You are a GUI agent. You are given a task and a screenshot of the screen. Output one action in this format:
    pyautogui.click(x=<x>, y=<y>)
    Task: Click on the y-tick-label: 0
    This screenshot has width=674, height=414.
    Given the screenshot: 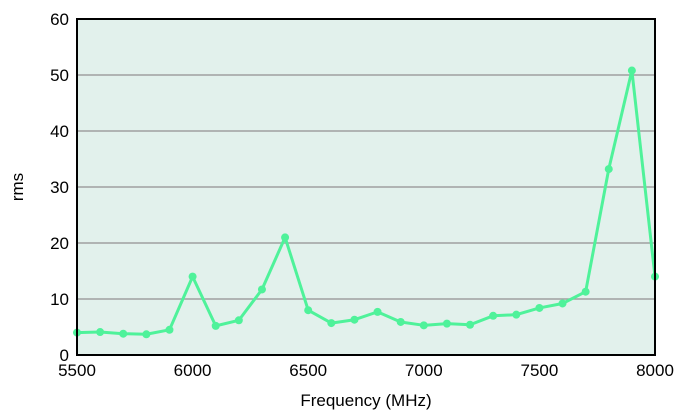 What is the action you would take?
    pyautogui.click(x=64, y=355)
    